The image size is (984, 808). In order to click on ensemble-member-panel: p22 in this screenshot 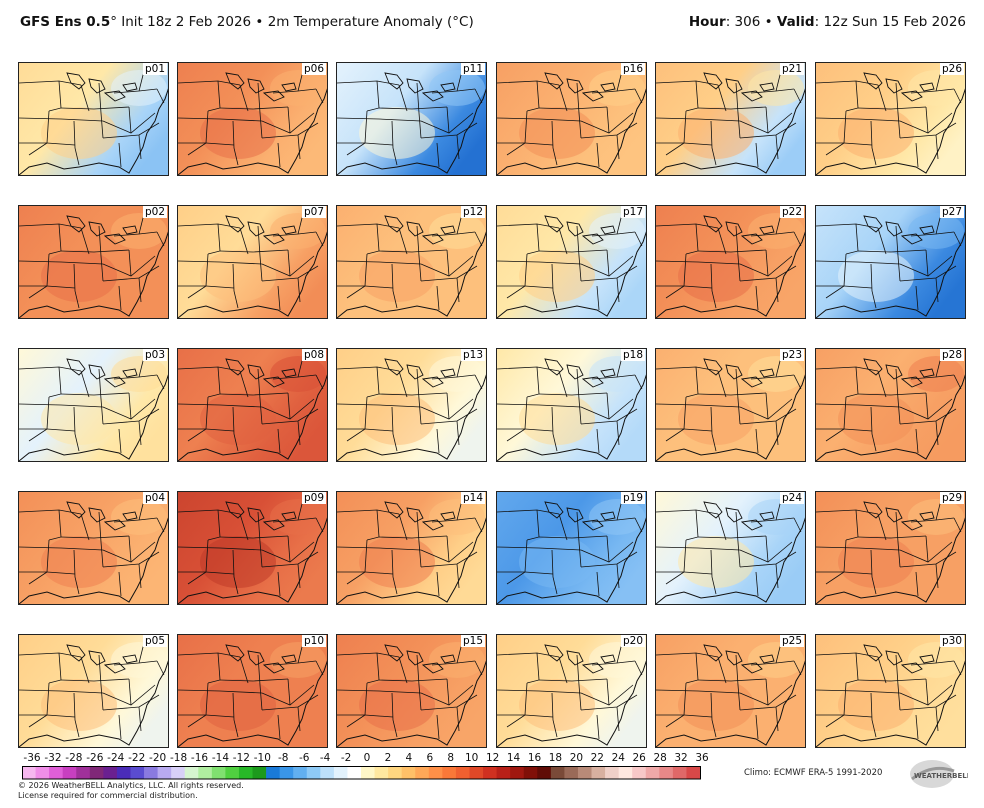, I will do `click(730, 262)`.